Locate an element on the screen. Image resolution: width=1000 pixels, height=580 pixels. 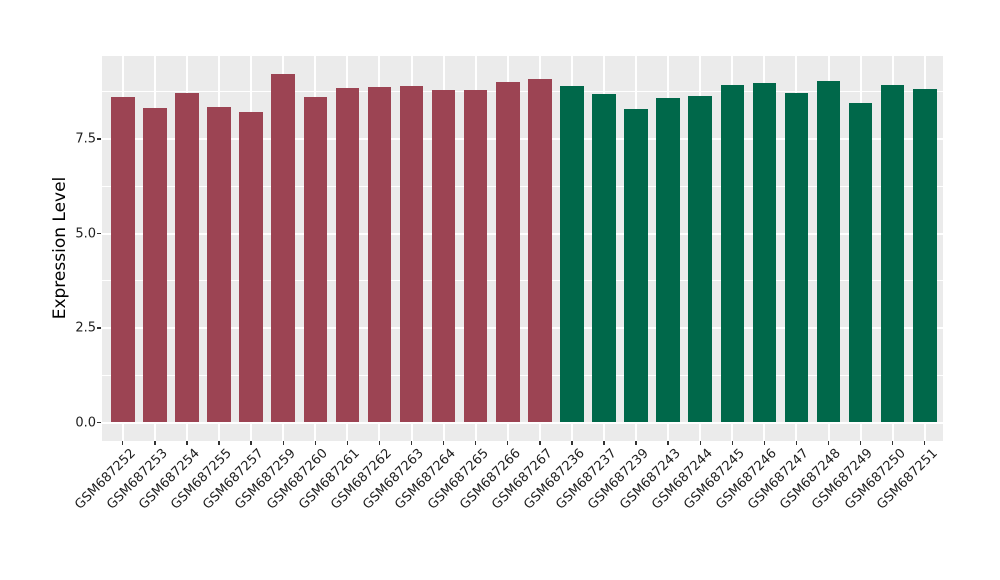
bar-GSM687261 is located at coordinates (347, 255).